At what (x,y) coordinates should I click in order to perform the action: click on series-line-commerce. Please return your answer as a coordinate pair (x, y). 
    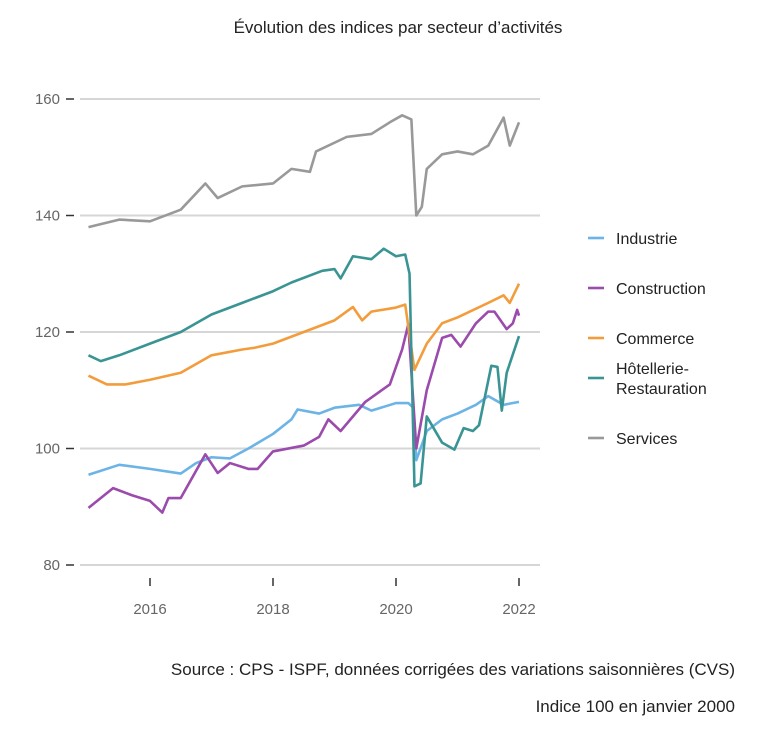
    Looking at the image, I should click on (304, 334).